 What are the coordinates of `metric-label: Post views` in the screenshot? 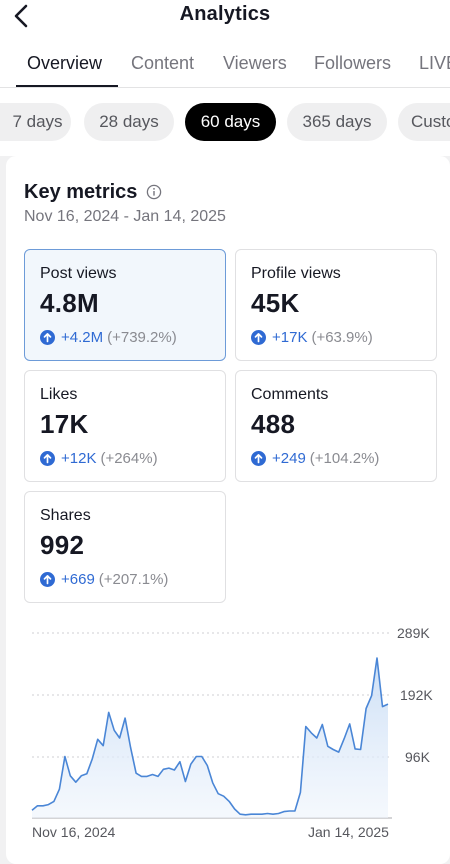 It's located at (78, 273).